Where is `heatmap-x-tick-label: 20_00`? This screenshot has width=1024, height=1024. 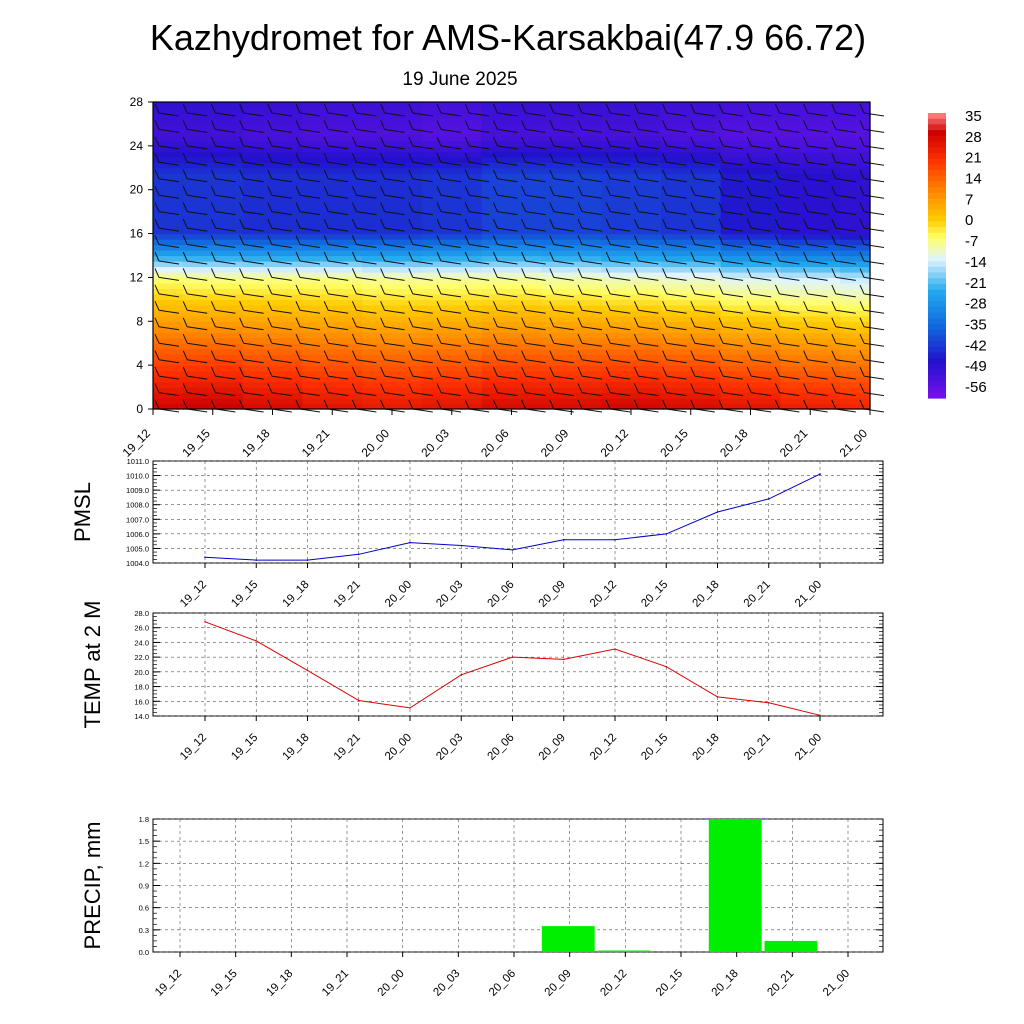
heatmap-x-tick-label: 20_00 is located at coordinates (376, 443).